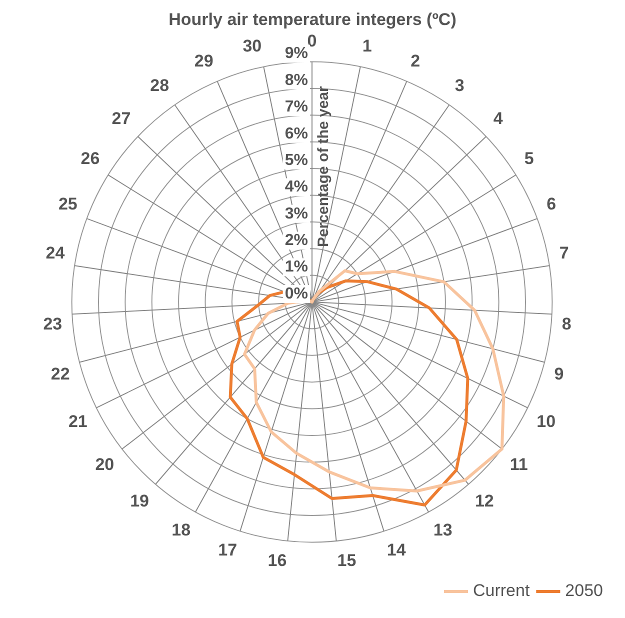 This screenshot has width=625, height=618. What do you see at coordinates (60, 374) in the screenshot?
I see `spoke-label: 22` at bounding box center [60, 374].